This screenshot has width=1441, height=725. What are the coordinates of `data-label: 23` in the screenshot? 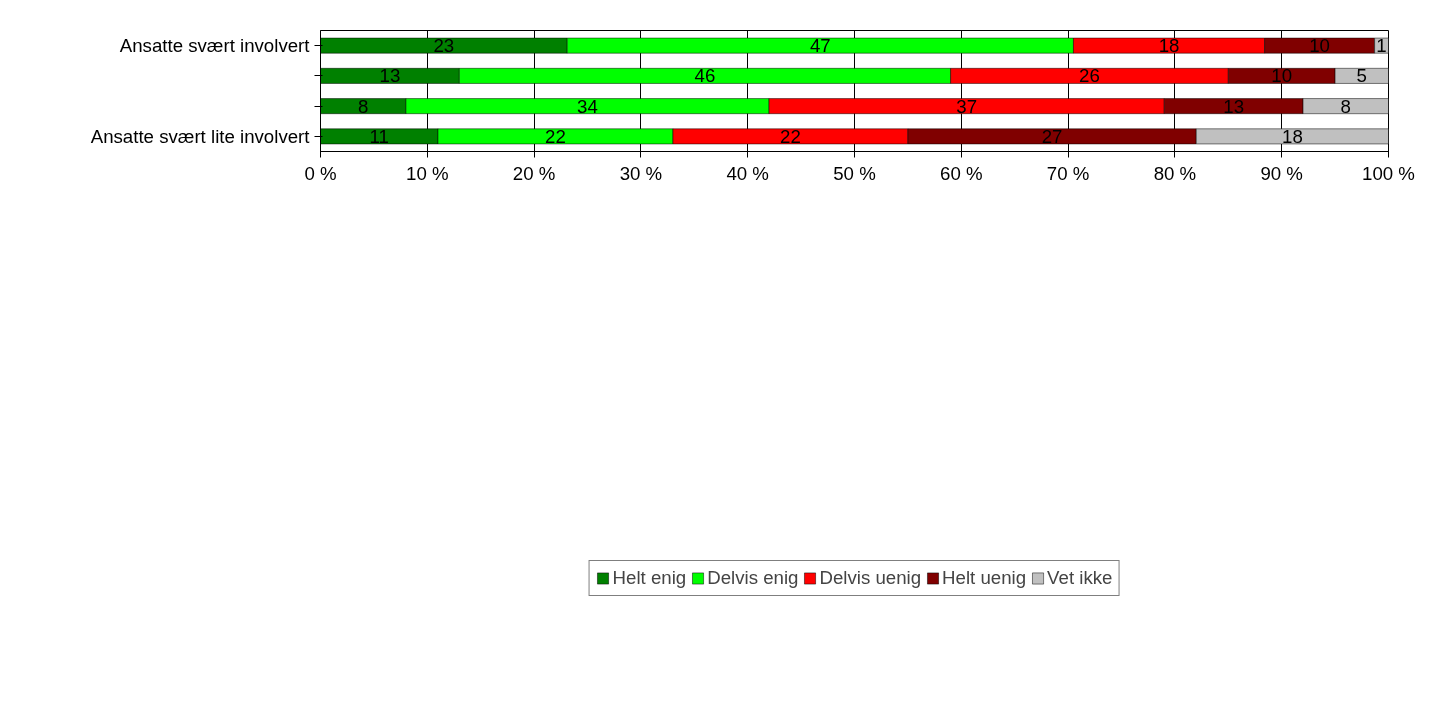 It's located at (444, 46).